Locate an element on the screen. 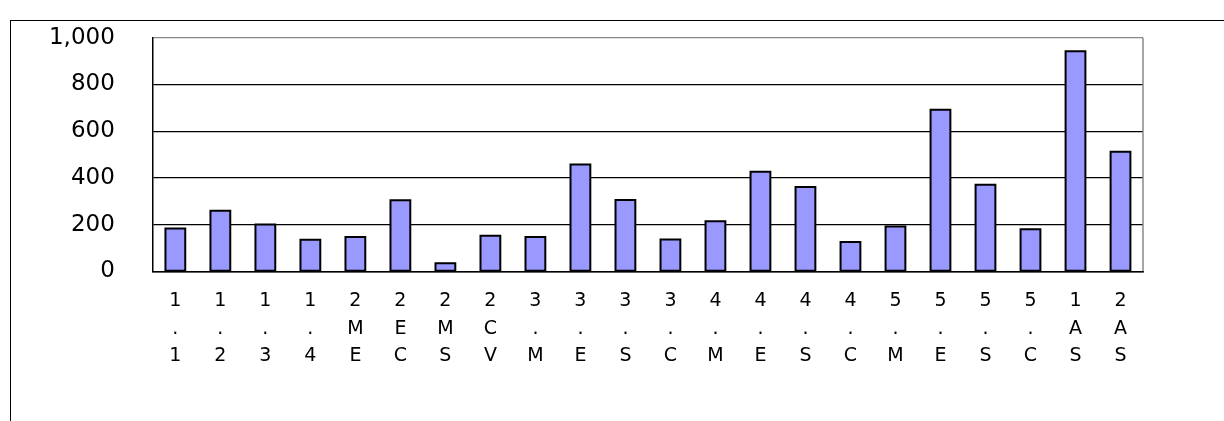 Image resolution: width=1224 pixels, height=421 pixels. y-tick-label: 200 is located at coordinates (92, 222).